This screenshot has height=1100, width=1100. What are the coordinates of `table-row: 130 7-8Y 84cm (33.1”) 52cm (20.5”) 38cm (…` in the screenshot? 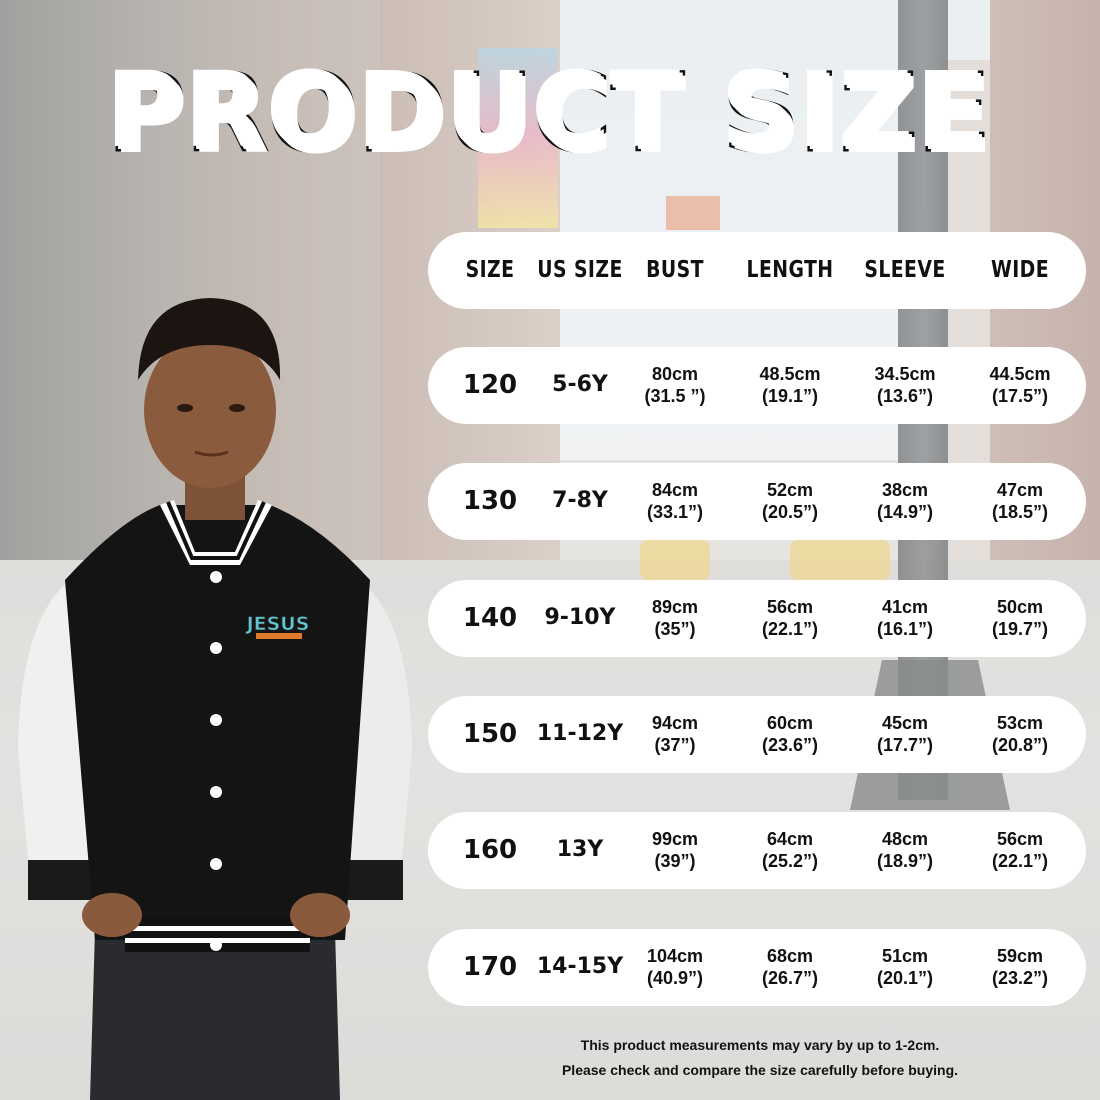 It's located at (757, 501).